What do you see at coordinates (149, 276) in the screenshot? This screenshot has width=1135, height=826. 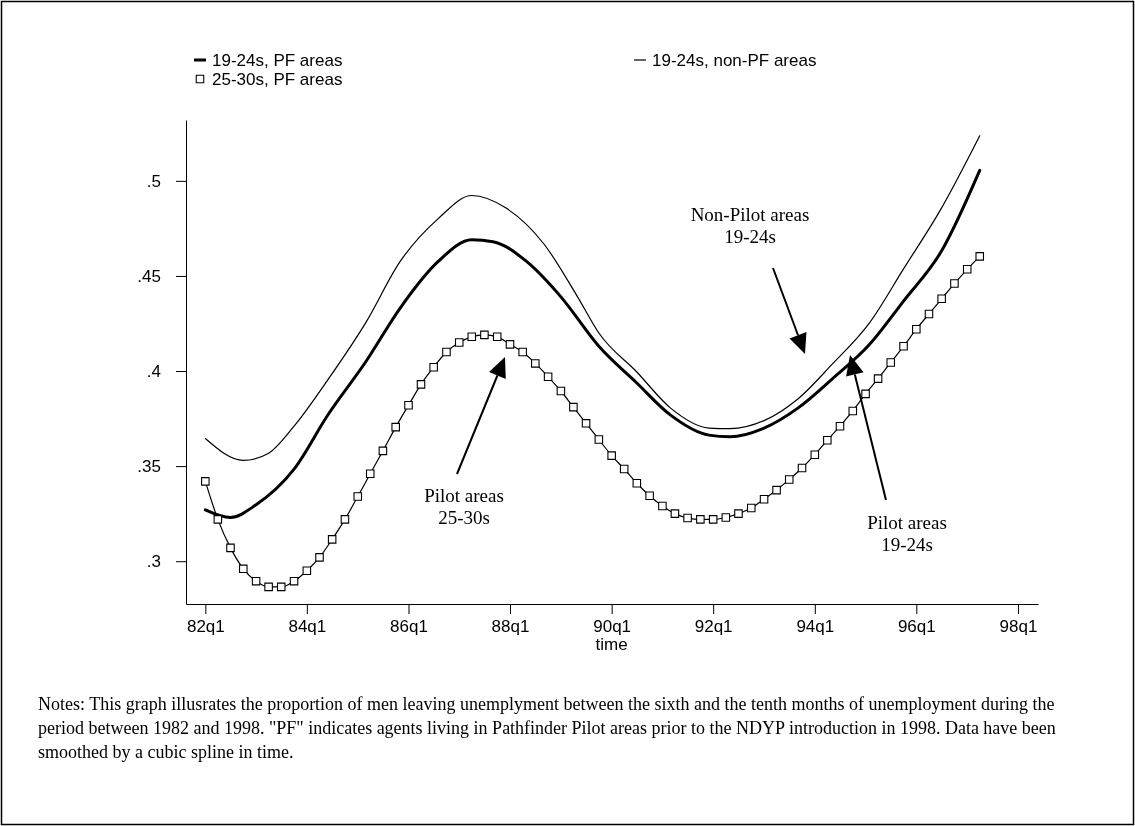 I see `y-tick-label: .45` at bounding box center [149, 276].